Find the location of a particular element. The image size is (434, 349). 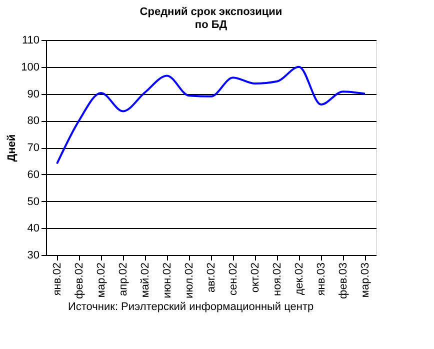

x-tick-label: сен.02 is located at coordinates (234, 279).